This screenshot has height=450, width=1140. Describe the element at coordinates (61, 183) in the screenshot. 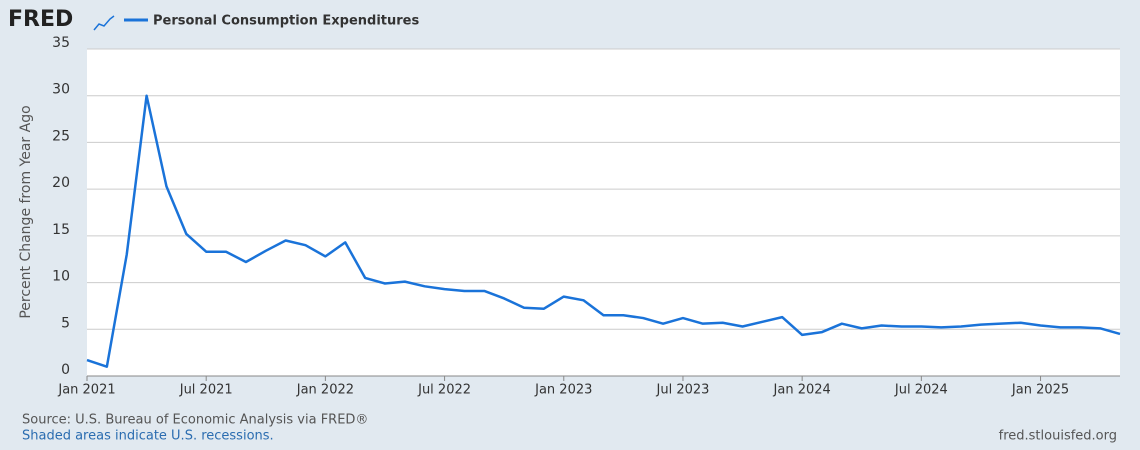

I see `y-tick-label: 20` at that location.